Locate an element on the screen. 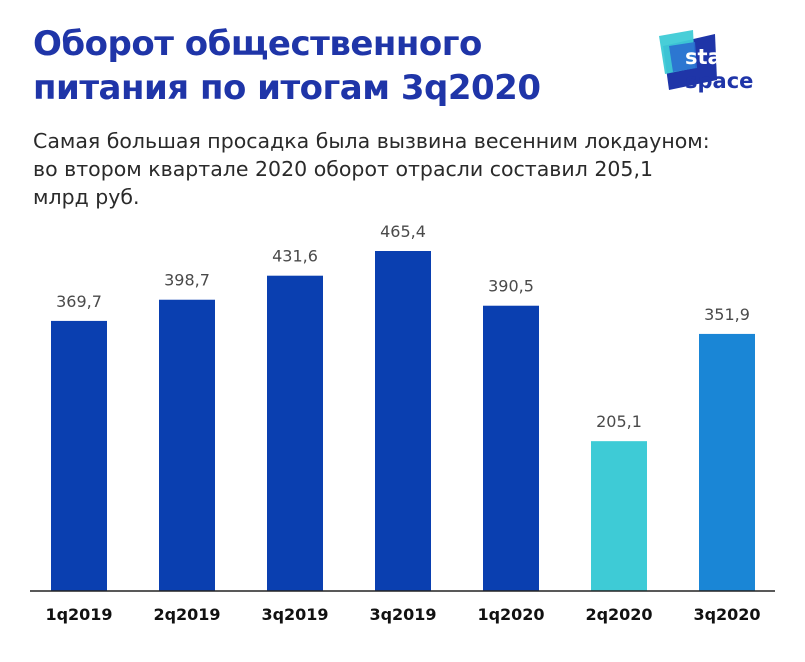 The image size is (805, 662). category-label-6: 2q2020 is located at coordinates (618, 614).